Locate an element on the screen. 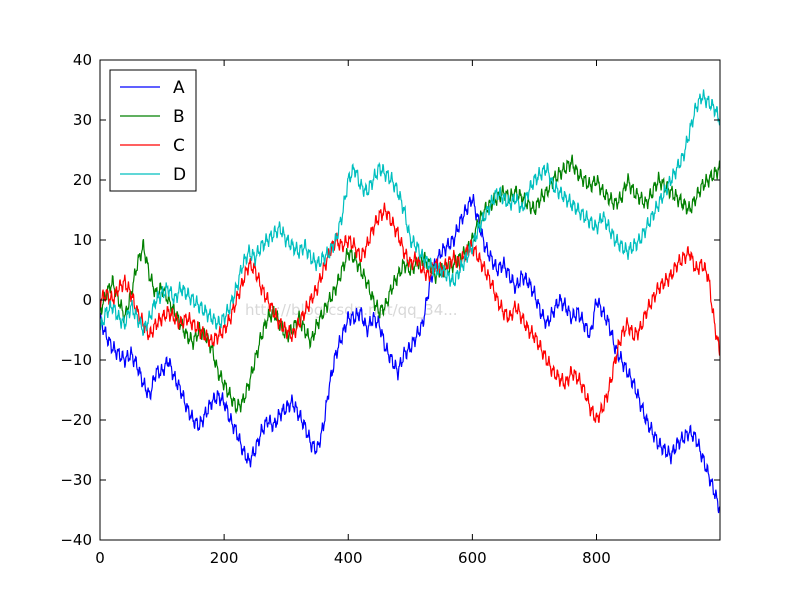  y-tick-label: −30 is located at coordinates (76, 480).